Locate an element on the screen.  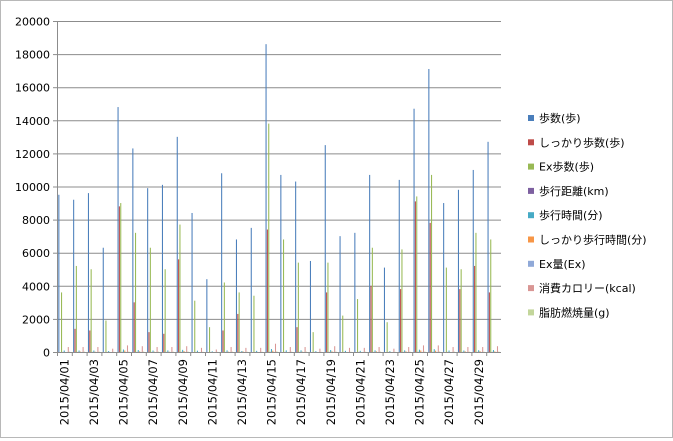
legend-label: 歩数(歩) is located at coordinates (560, 118).